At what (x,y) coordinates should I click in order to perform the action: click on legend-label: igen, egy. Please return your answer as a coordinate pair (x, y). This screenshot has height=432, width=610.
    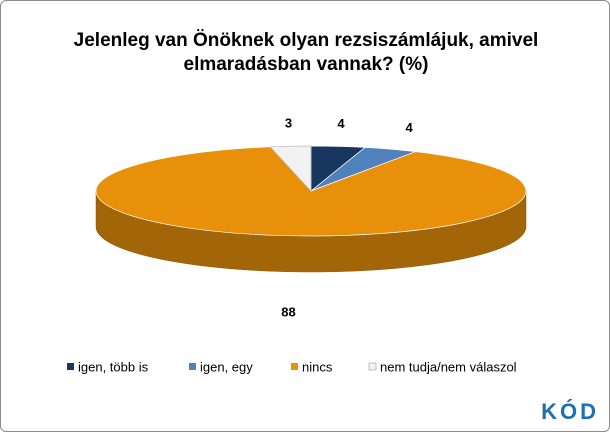
    Looking at the image, I should click on (226, 366).